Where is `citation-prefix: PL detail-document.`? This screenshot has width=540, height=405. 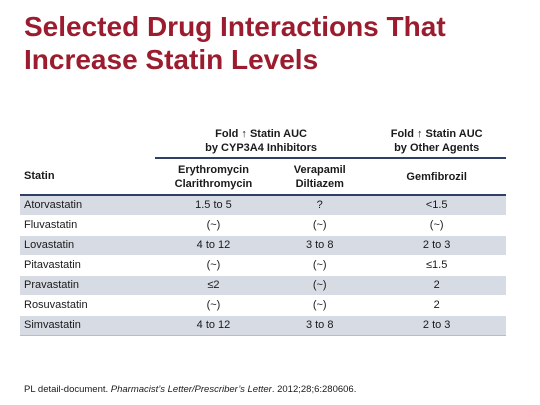 citation-prefix: PL detail-document. is located at coordinates (67, 389).